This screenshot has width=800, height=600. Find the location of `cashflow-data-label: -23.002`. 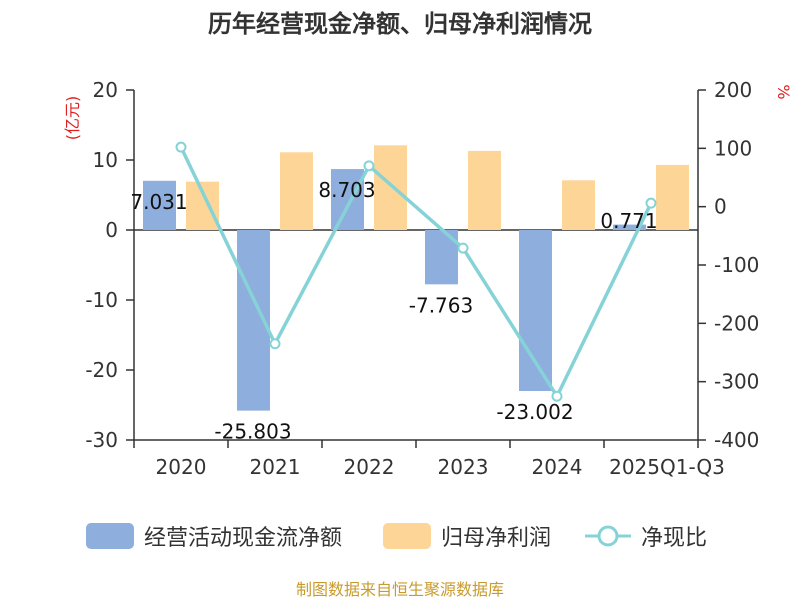

cashflow-data-label: -23.002 is located at coordinates (534, 412).